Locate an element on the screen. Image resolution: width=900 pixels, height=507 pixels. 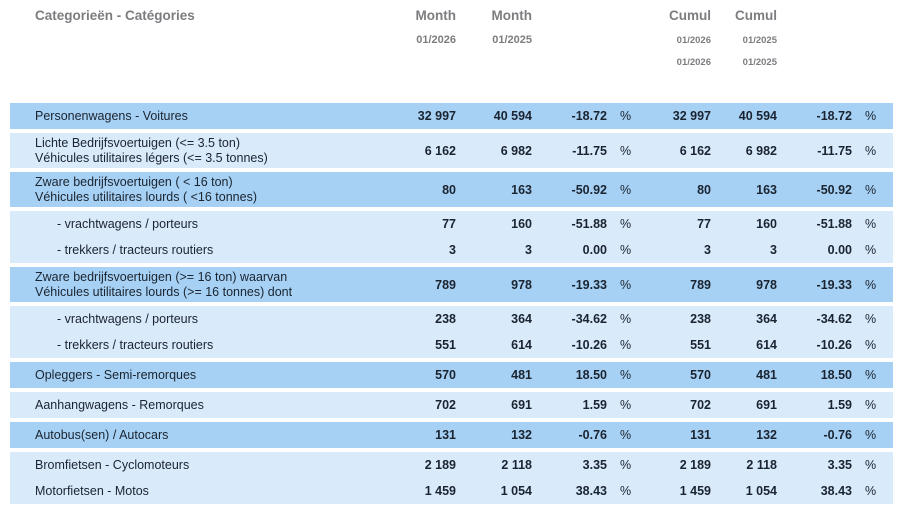
cumul-percent-change: 38.43 is located at coordinates (836, 491).